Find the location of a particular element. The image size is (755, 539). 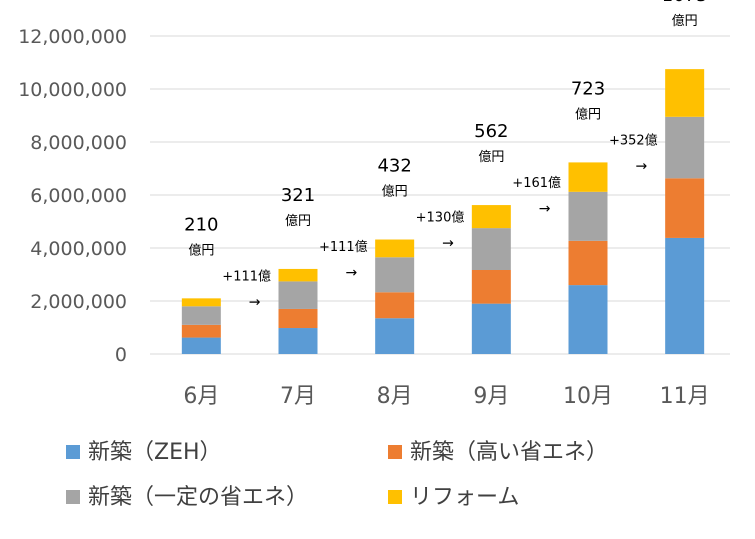

y-tick-label: 10,000,000 is located at coordinates (72, 90).